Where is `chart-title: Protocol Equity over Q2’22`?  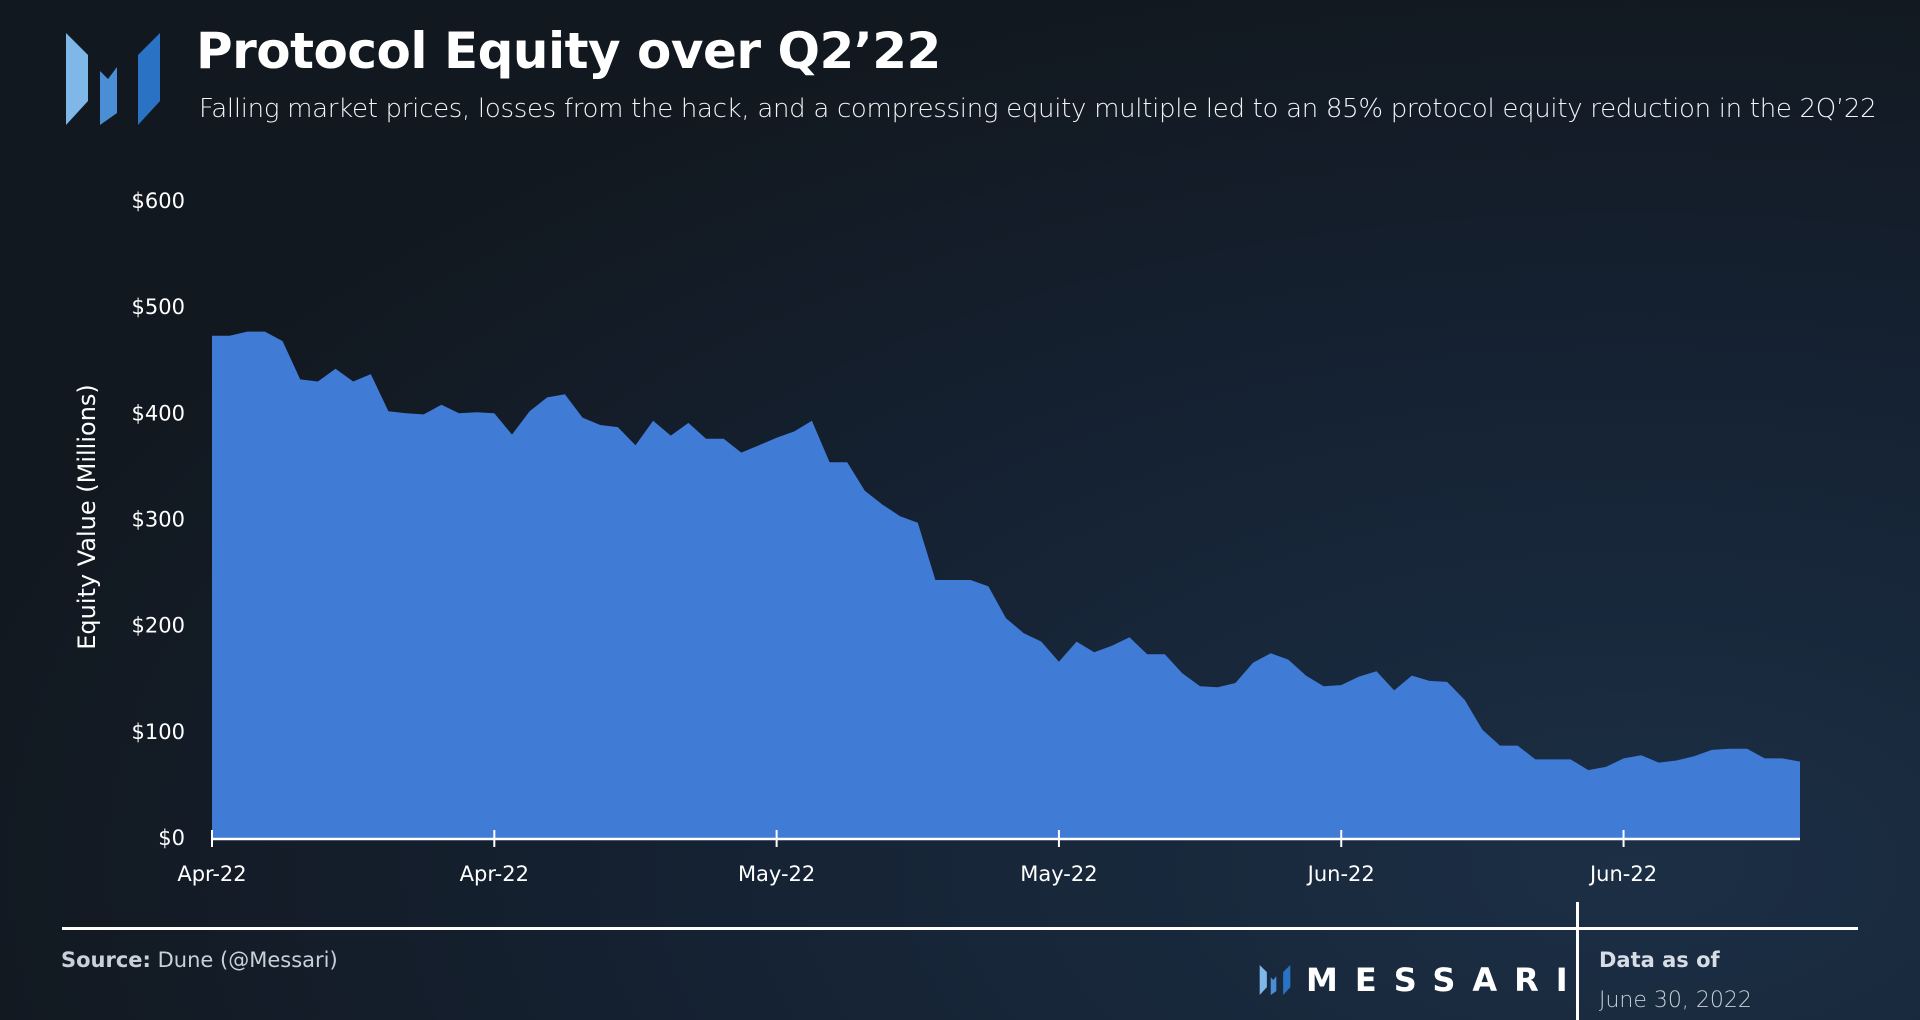 chart-title: Protocol Equity over Q2’22 is located at coordinates (568, 51).